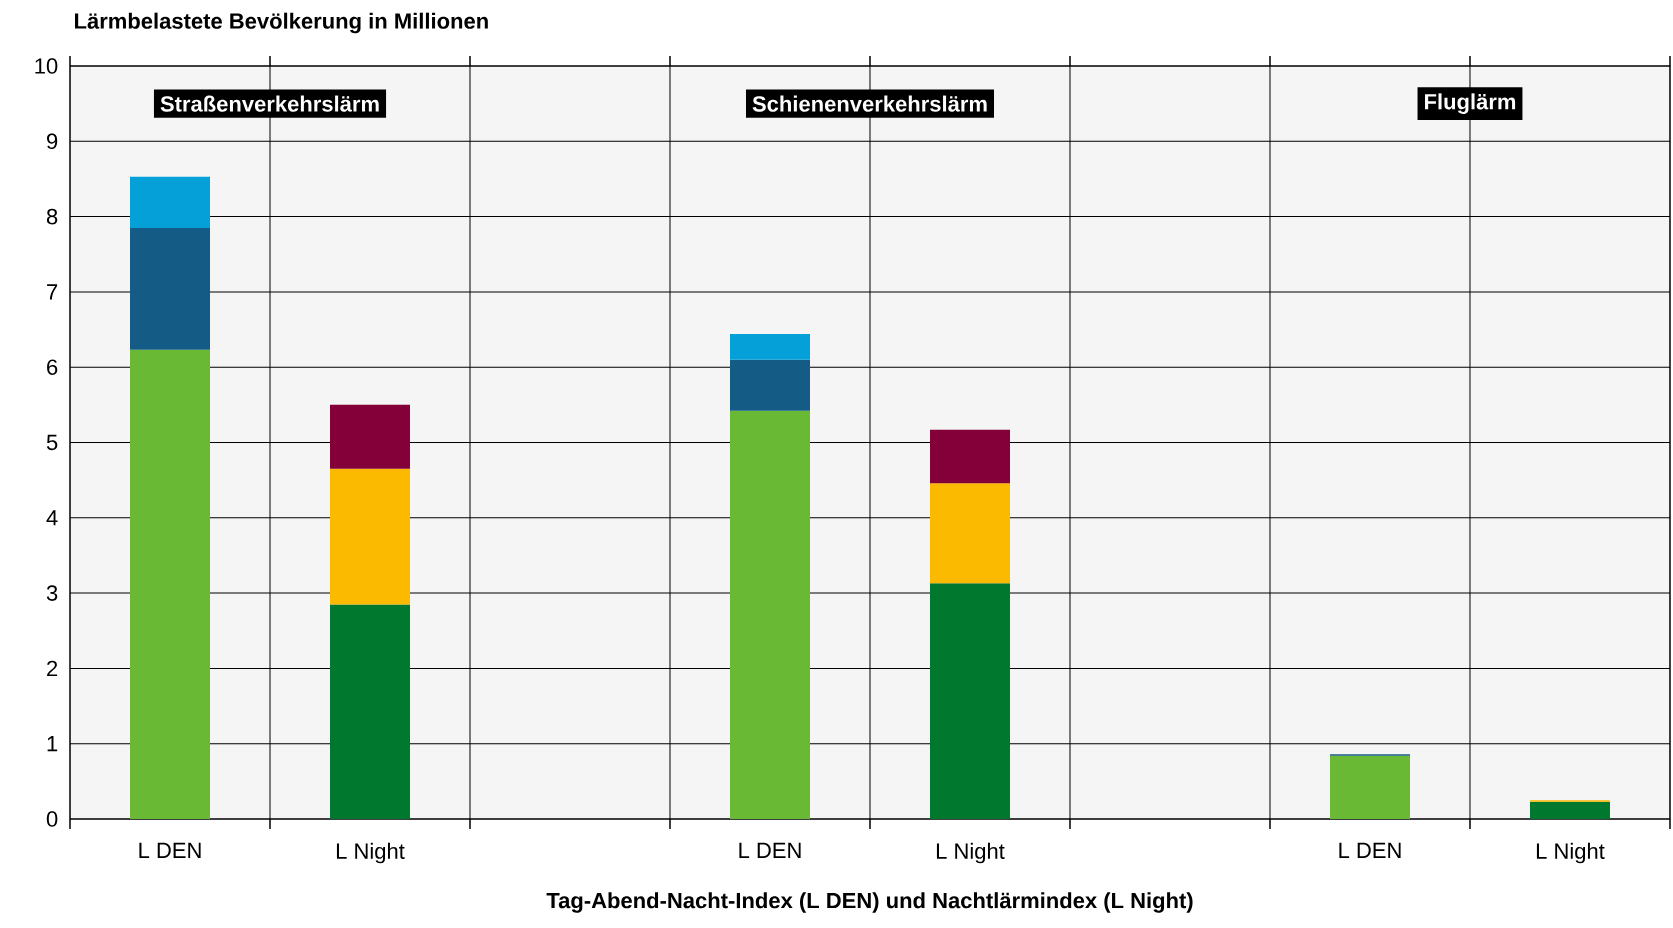  What do you see at coordinates (869, 103) in the screenshot?
I see `annotation: Schienenverkehrslärm` at bounding box center [869, 103].